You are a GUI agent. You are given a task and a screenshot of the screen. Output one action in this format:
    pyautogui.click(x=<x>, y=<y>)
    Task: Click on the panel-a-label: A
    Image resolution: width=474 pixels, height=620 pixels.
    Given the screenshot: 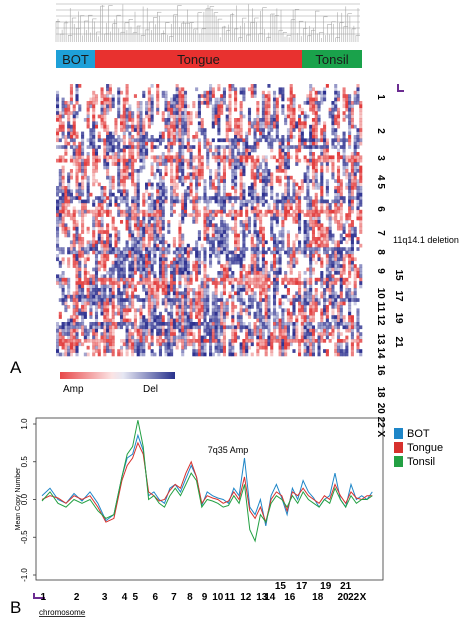 What is the action you would take?
    pyautogui.click(x=16, y=367)
    